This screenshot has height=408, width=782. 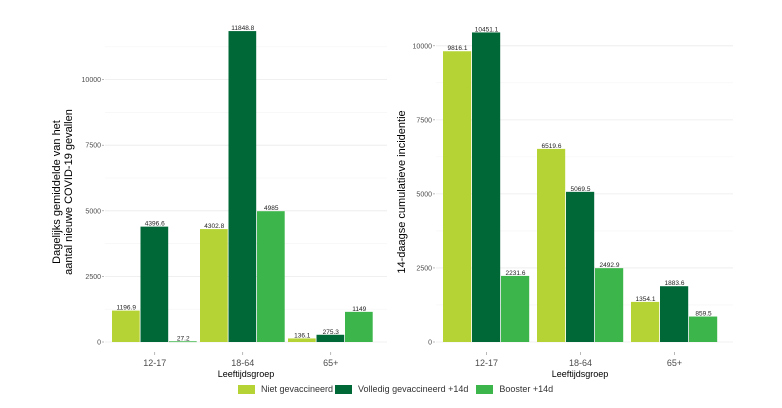 What do you see at coordinates (646, 299) in the screenshot?
I see `data-label: 1354.1` at bounding box center [646, 299].